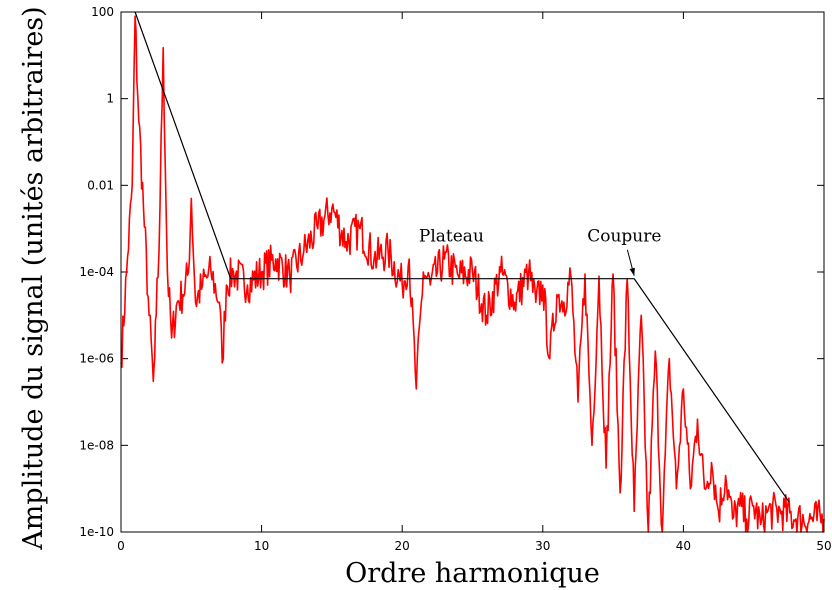 Image resolution: width=832 pixels, height=590 pixels. What do you see at coordinates (96, 532) in the screenshot?
I see `y-tick-label: 1e-10` at bounding box center [96, 532].